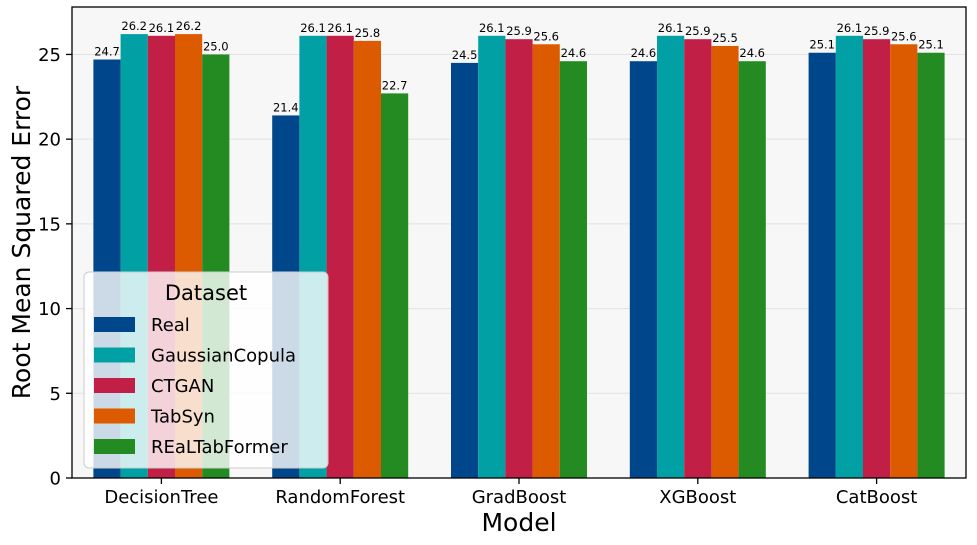 The width and height of the screenshot is (977, 545). I want to click on bar-value-label: 24.7, so click(107, 52).